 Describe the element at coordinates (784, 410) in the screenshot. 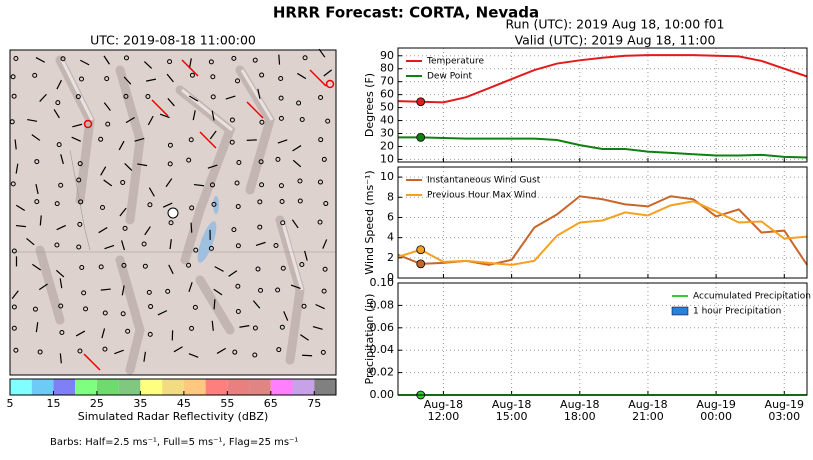

I see `x-tick-label: Aug-19 03:00` at that location.